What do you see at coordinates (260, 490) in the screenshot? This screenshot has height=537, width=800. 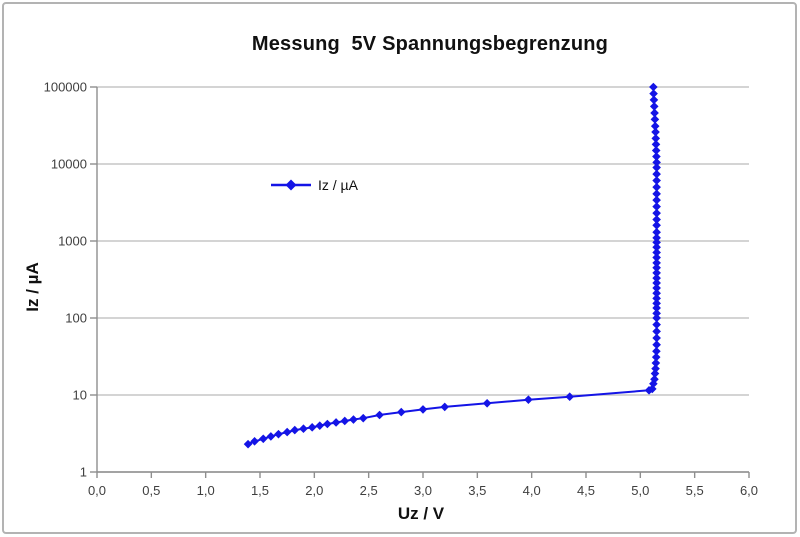 I see `x-tick-label: 1,5` at bounding box center [260, 490].